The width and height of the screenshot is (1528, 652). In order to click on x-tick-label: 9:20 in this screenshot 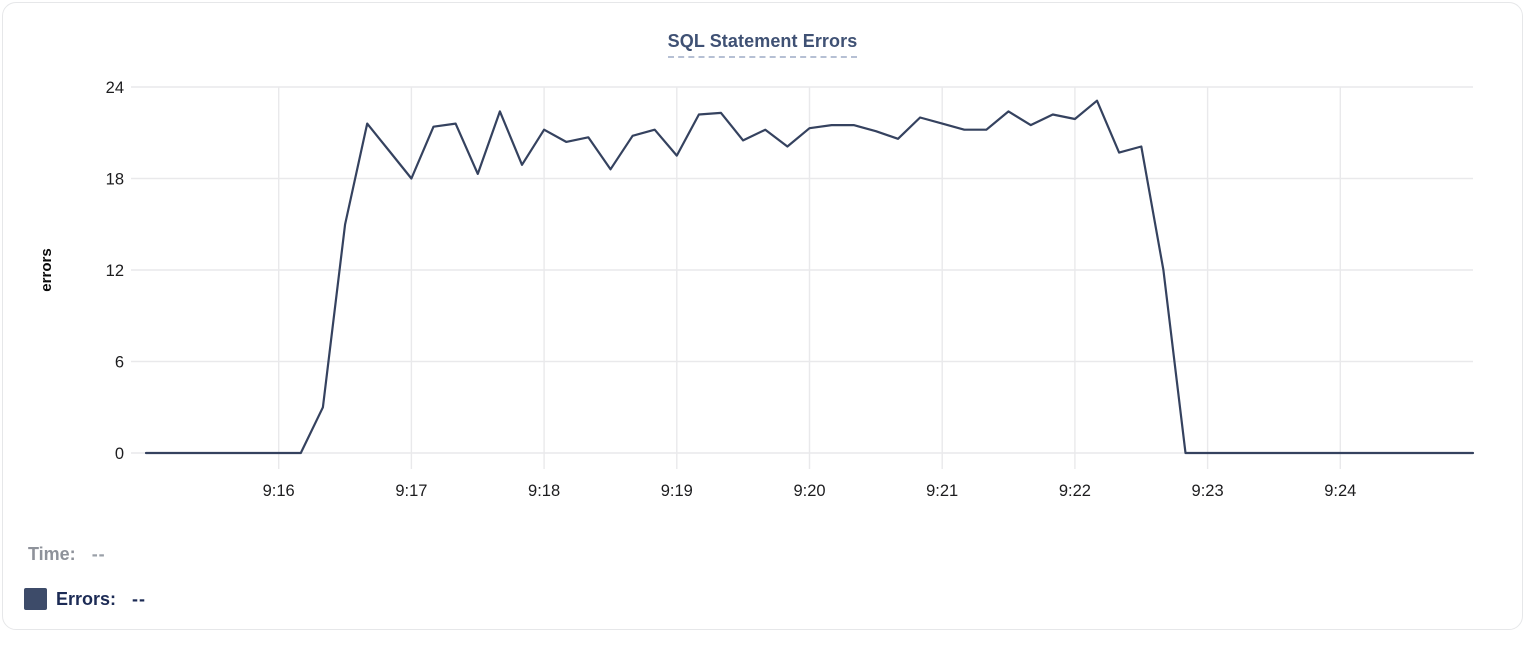, I will do `click(809, 491)`.